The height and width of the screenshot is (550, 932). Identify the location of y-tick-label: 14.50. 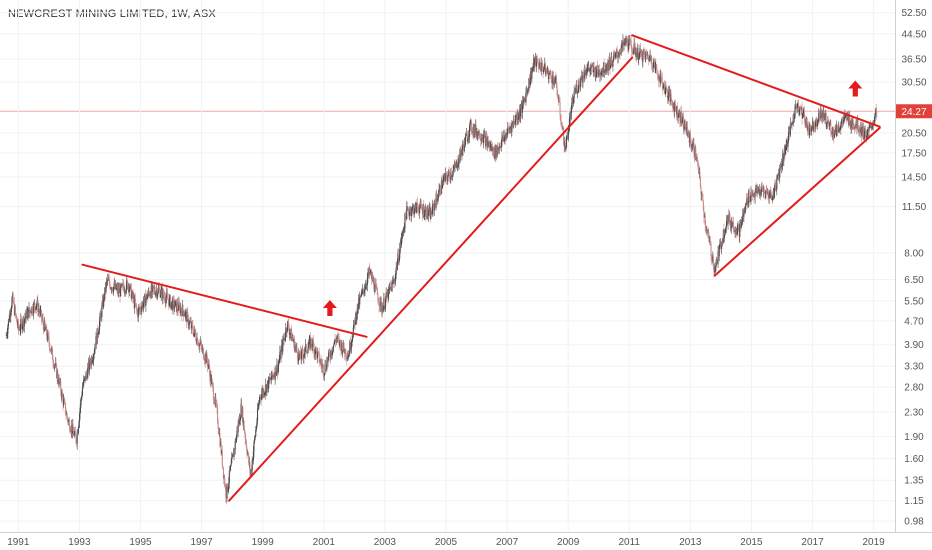
(913, 178).